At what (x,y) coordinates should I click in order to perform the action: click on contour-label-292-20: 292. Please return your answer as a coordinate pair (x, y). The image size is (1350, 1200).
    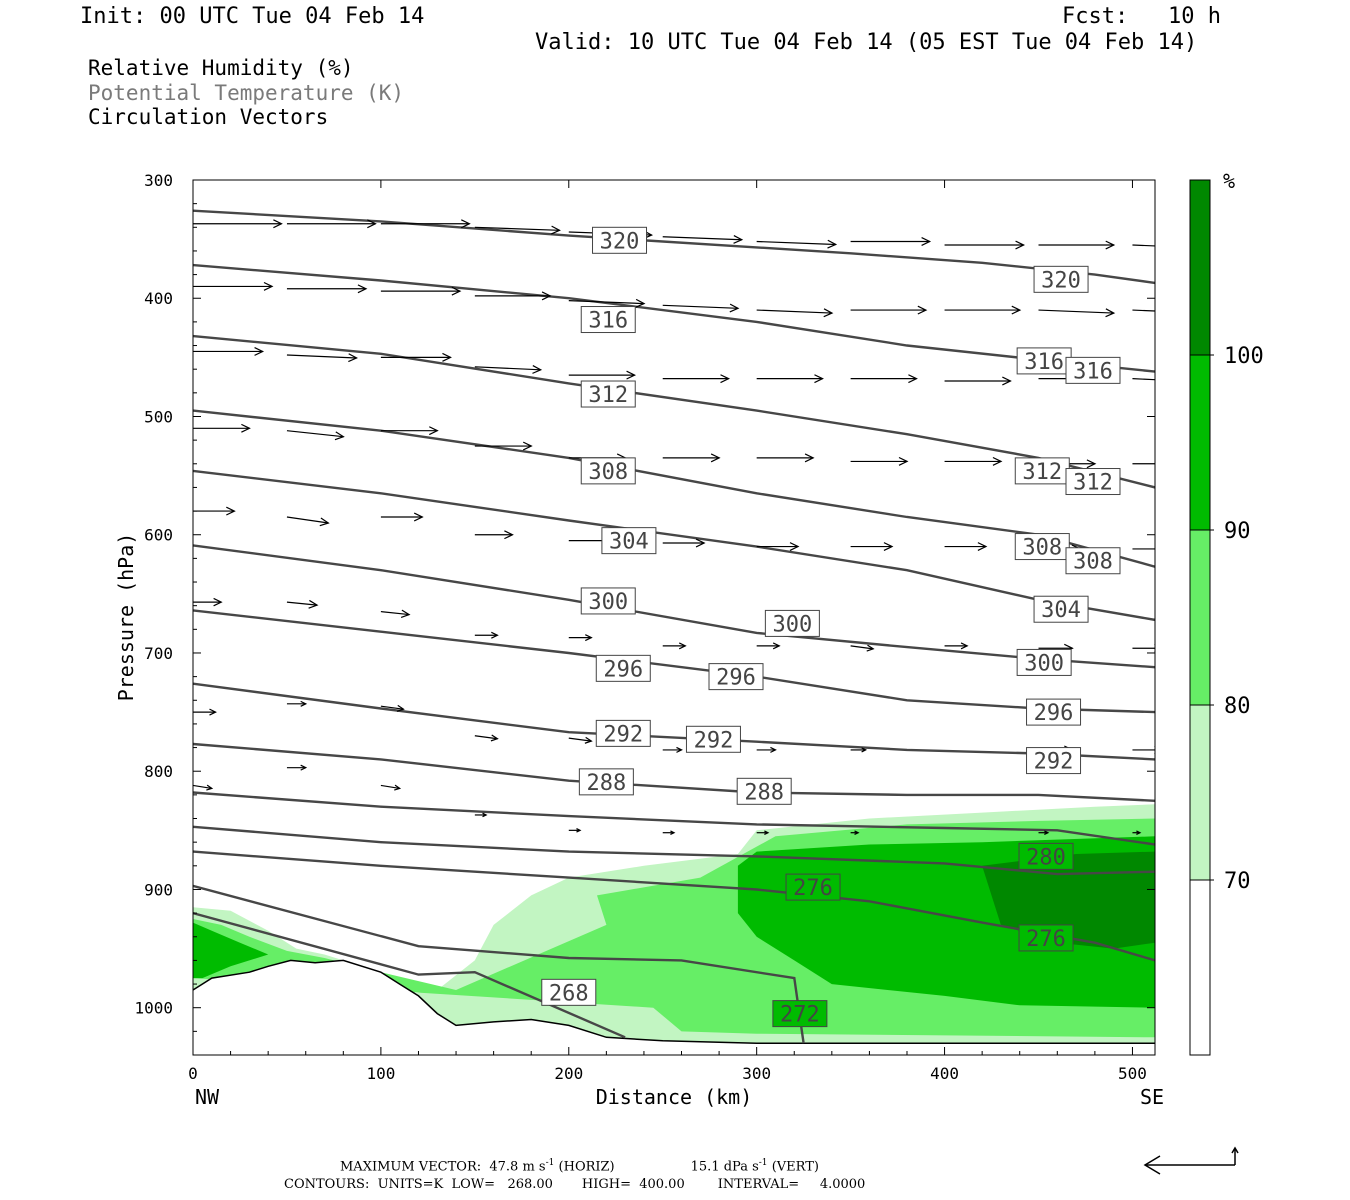
    Looking at the image, I should click on (713, 739).